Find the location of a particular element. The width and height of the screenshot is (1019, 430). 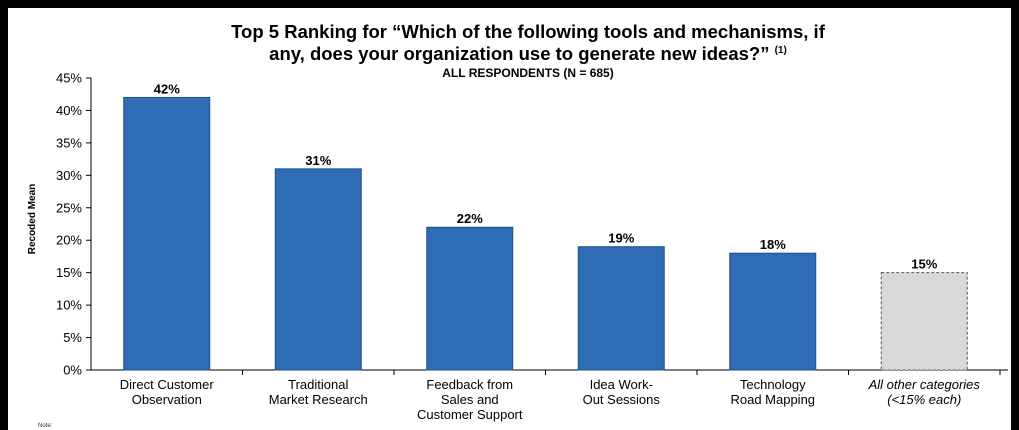

x-tick-label-line: Out Sessions is located at coordinates (622, 399).